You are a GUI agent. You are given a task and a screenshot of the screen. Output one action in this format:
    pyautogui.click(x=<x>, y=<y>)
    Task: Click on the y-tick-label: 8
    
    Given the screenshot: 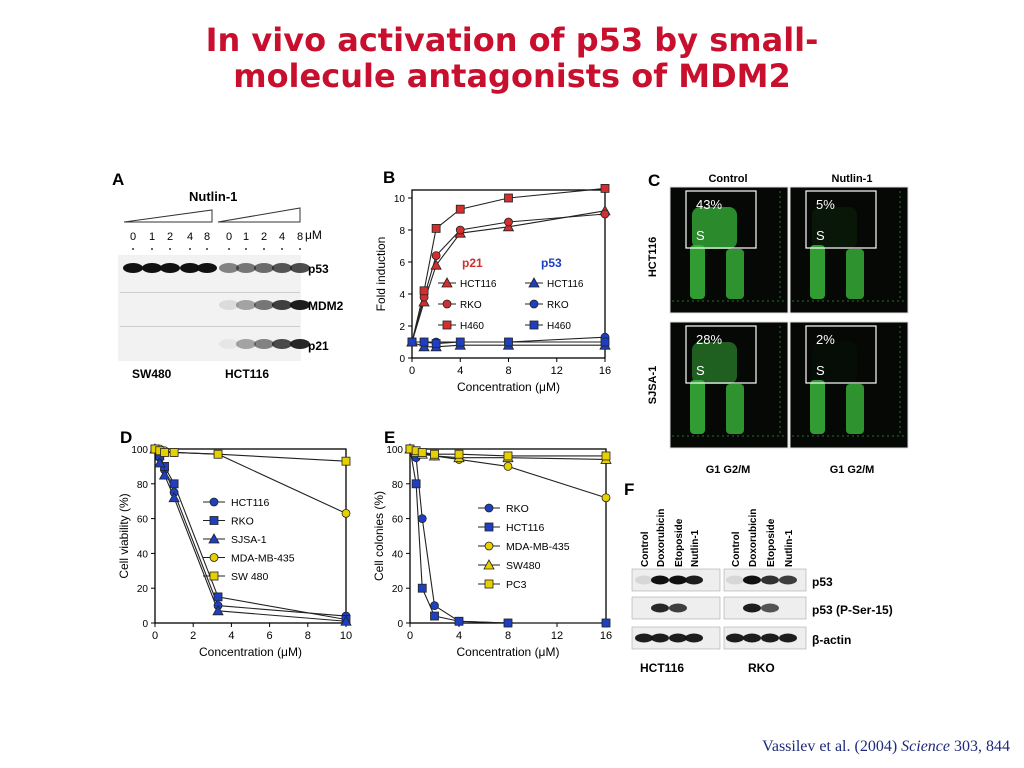 What is the action you would take?
    pyautogui.click(x=402, y=231)
    